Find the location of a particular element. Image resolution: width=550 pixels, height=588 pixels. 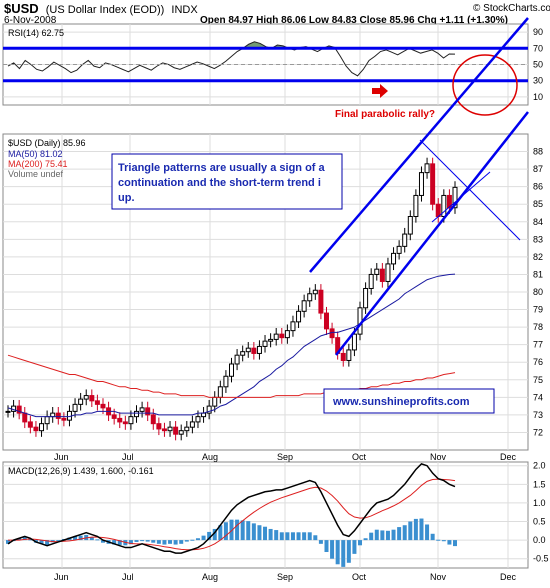

macd-month-label: Sep is located at coordinates (285, 577).